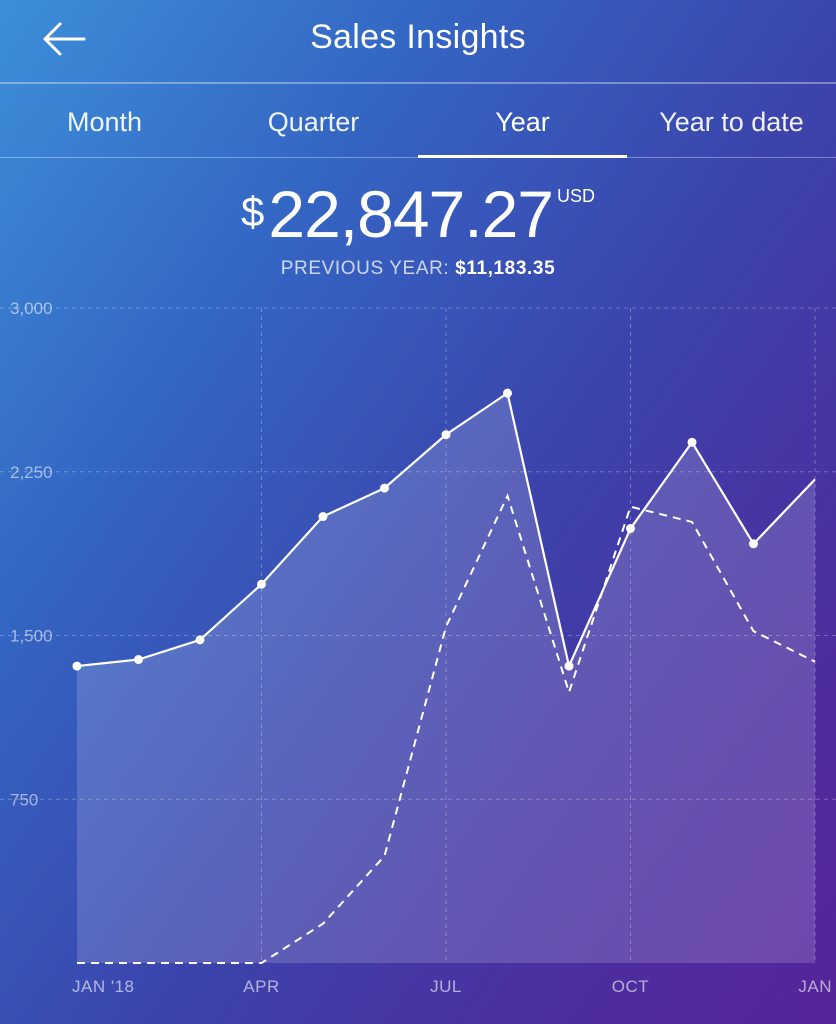 Image resolution: width=836 pixels, height=1024 pixels. I want to click on back-button, so click(64, 39).